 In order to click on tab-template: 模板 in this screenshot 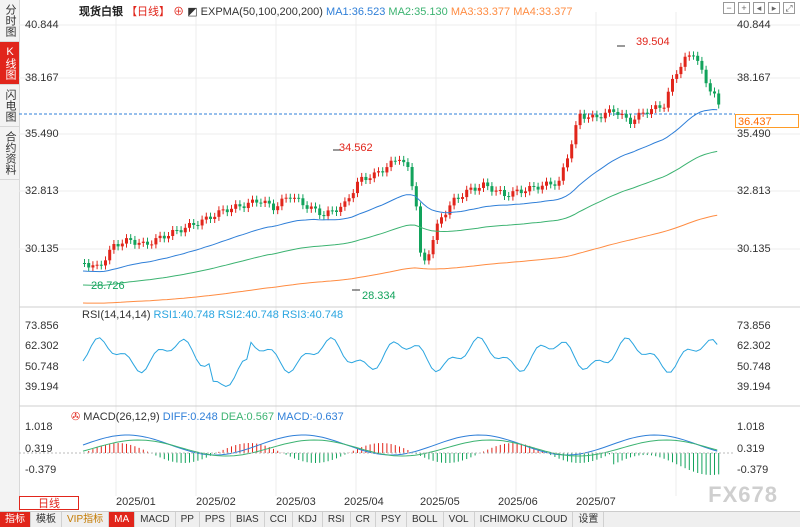, I will do `click(46, 519)`.